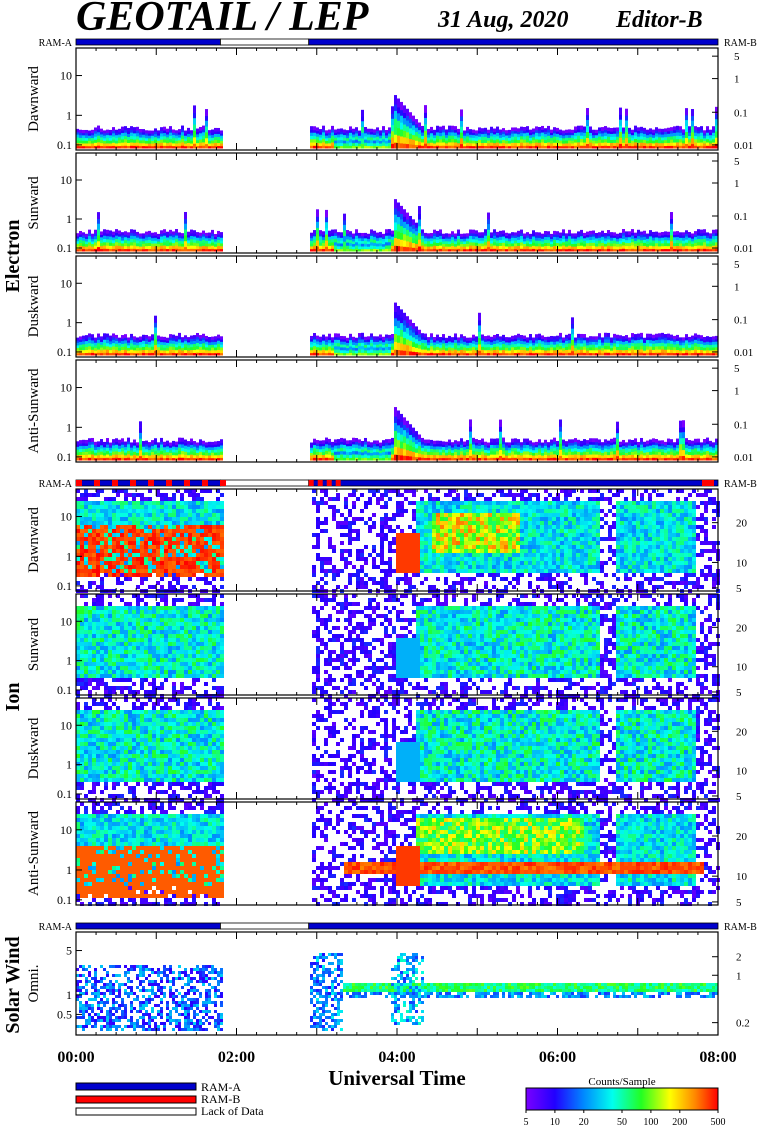  I want to click on ram-label-right: RAM-B, so click(740, 43).